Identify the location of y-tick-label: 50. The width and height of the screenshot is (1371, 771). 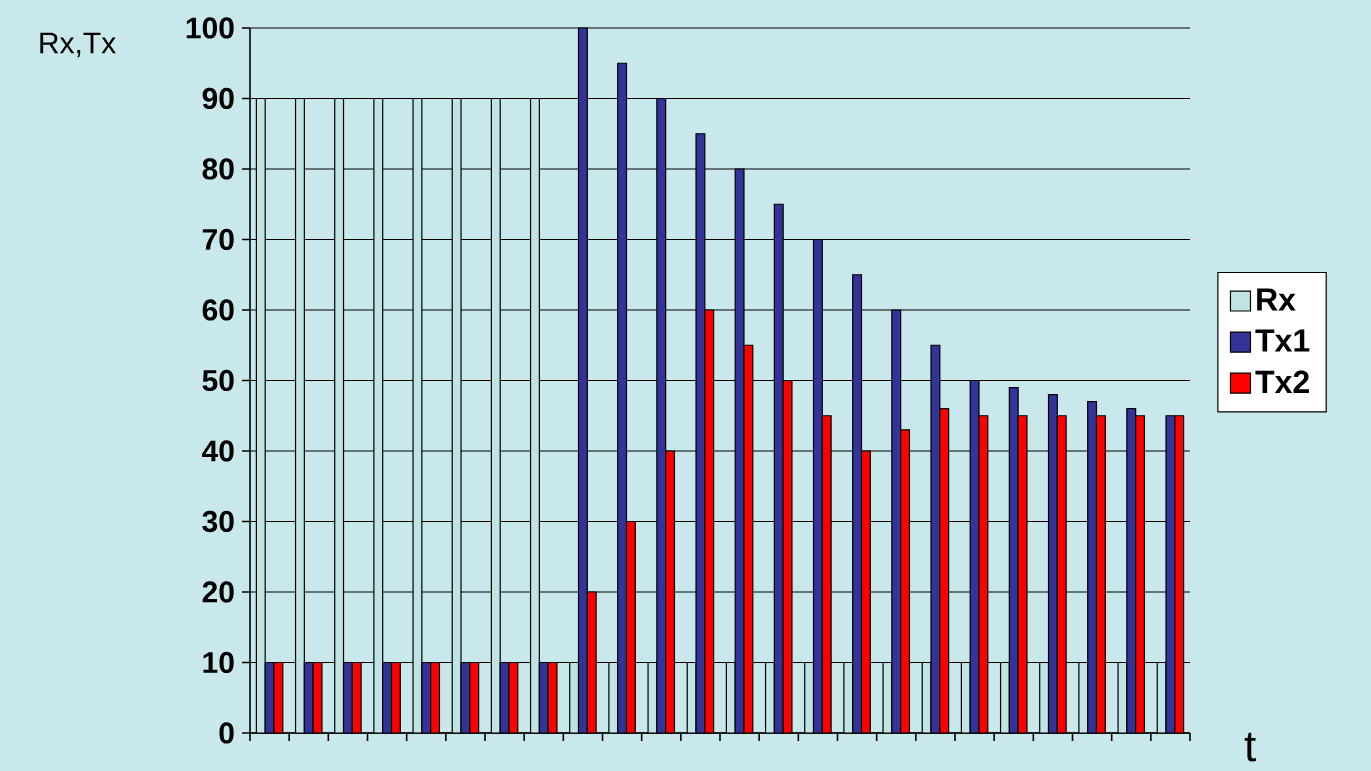
(218, 380).